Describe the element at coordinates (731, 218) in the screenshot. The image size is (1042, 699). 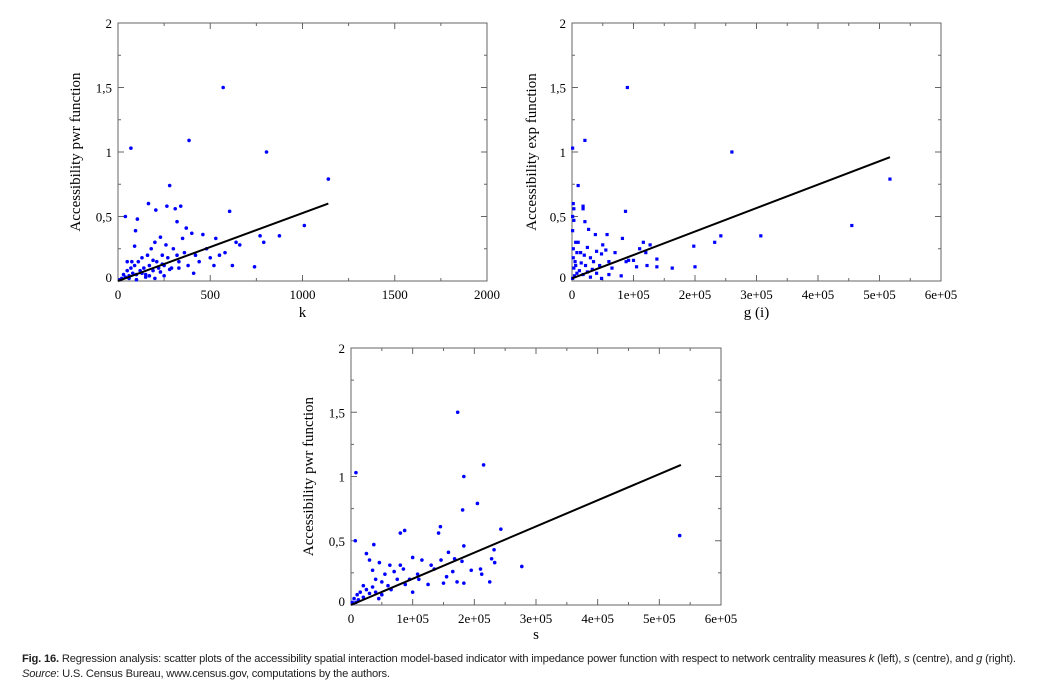
I see `regression-line` at that location.